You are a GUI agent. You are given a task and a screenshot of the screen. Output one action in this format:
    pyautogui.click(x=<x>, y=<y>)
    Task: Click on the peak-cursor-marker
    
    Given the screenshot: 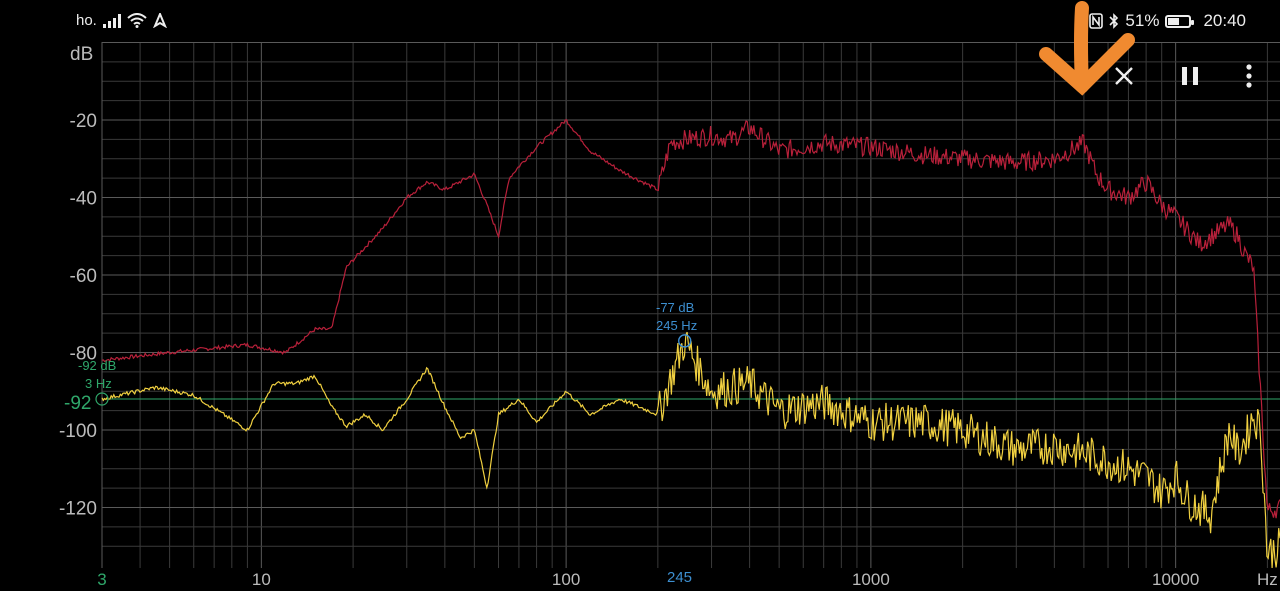 What is the action you would take?
    pyautogui.click(x=685, y=341)
    